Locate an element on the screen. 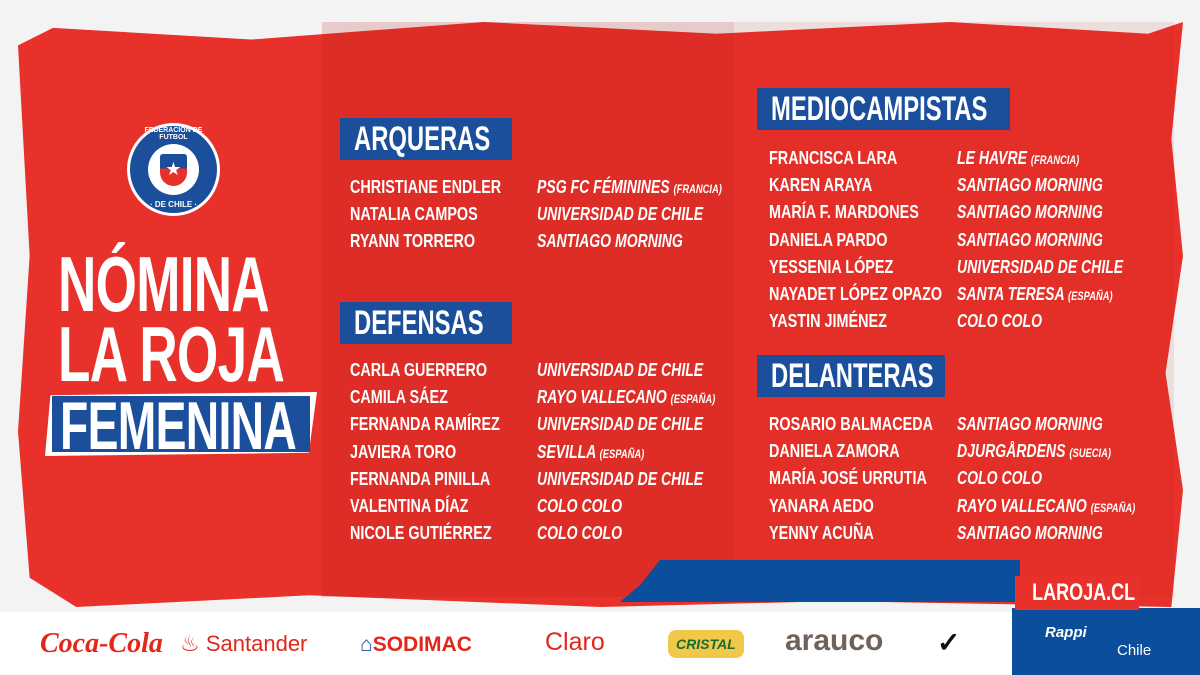 This screenshot has width=1200, height=675. player-row: YENNY ACUÑA SANTIAGO MORNING is located at coordinates (969, 534).